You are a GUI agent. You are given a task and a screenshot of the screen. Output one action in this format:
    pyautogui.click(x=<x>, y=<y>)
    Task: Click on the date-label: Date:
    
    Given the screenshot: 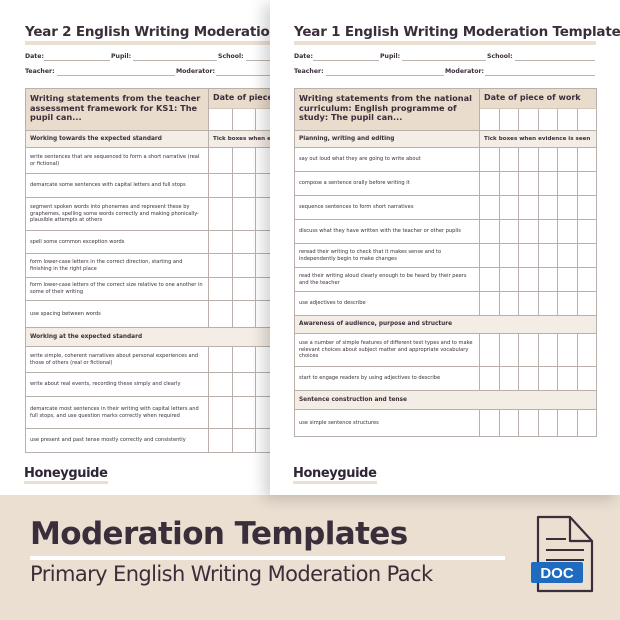 What is the action you would take?
    pyautogui.click(x=303, y=56)
    